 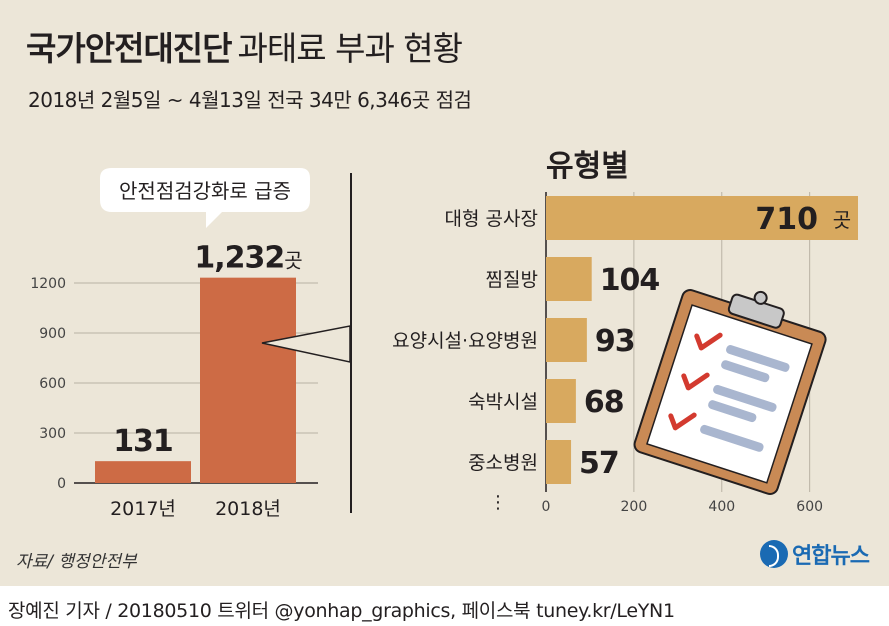 What do you see at coordinates (512, 280) in the screenshot?
I see `category-label: 찜질방` at bounding box center [512, 280].